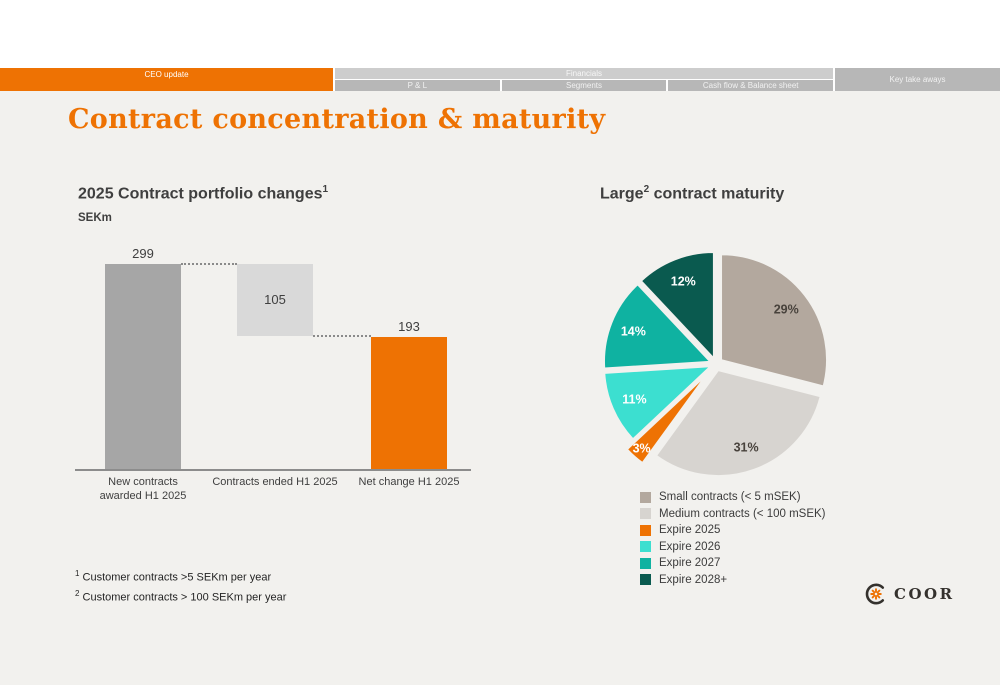  I want to click on legend-label: Expire 2028+, so click(693, 579).